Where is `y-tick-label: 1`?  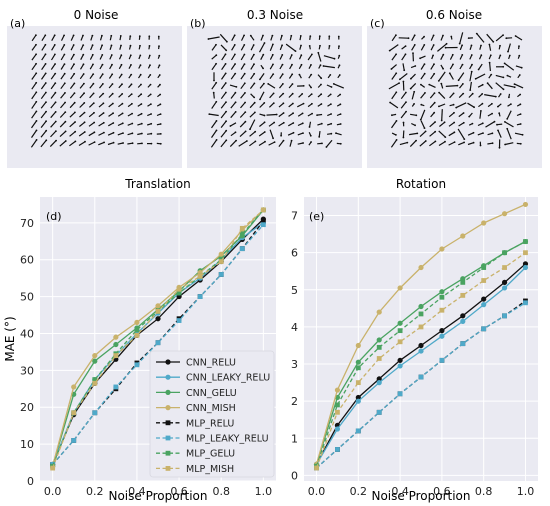 y-tick-label: 1 is located at coordinates (294, 438).